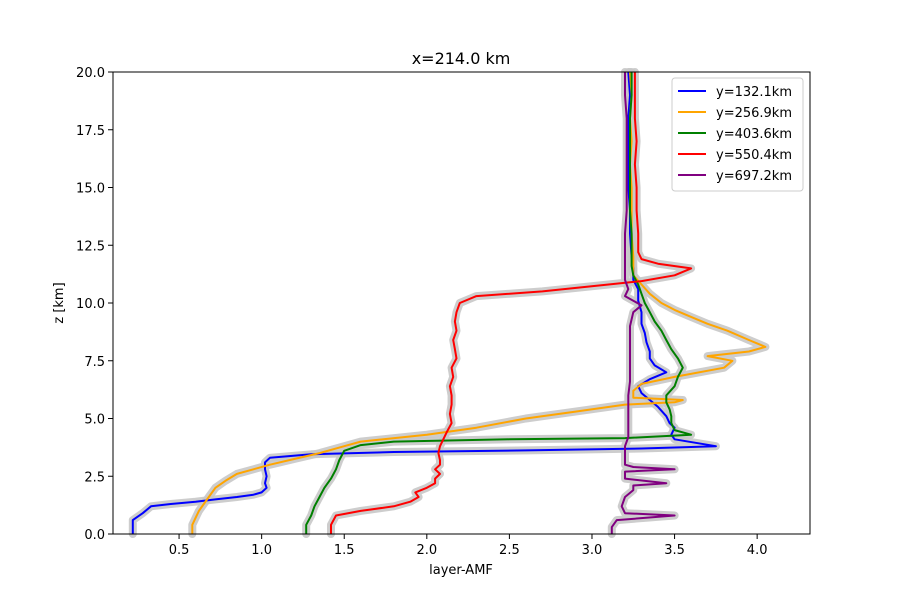 This screenshot has width=900, height=600. I want to click on x-tick-label: 2.5, so click(509, 550).